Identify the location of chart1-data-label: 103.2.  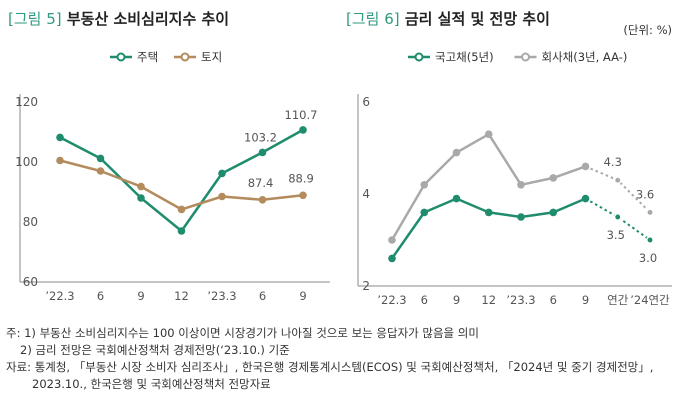
(260, 137).